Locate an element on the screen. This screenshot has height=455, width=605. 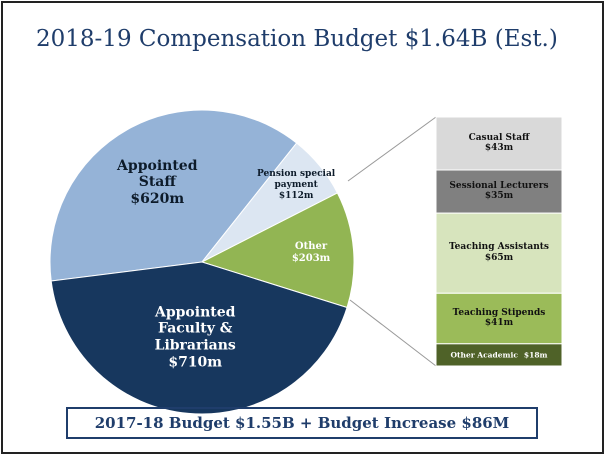
slice-value: $203m is located at coordinates (311, 258).